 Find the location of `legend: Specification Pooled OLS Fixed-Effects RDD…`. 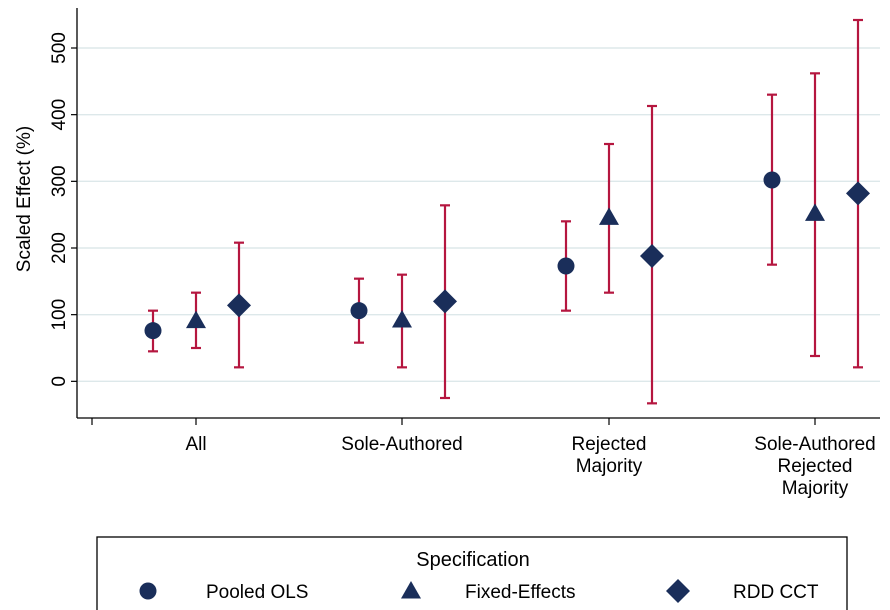

legend: Specification Pooled OLS Fixed-Effects RDD… is located at coordinates (472, 573).